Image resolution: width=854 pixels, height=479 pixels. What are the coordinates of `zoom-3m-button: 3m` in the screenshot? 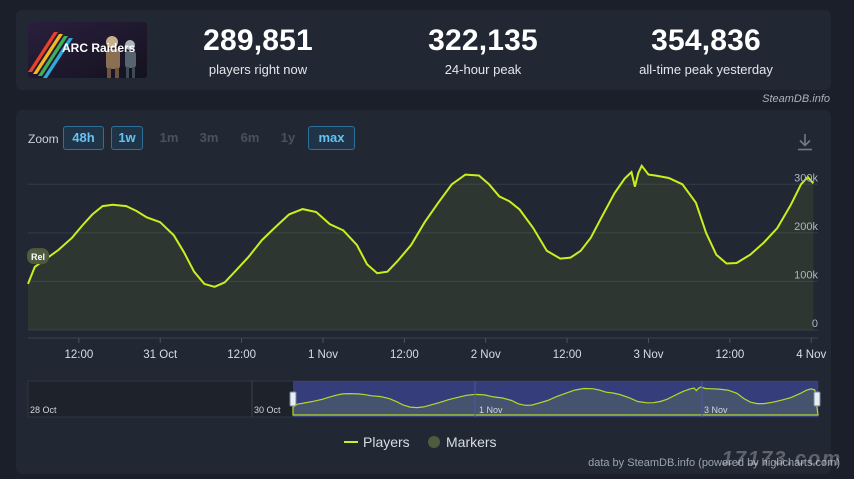 It's located at (209, 137).